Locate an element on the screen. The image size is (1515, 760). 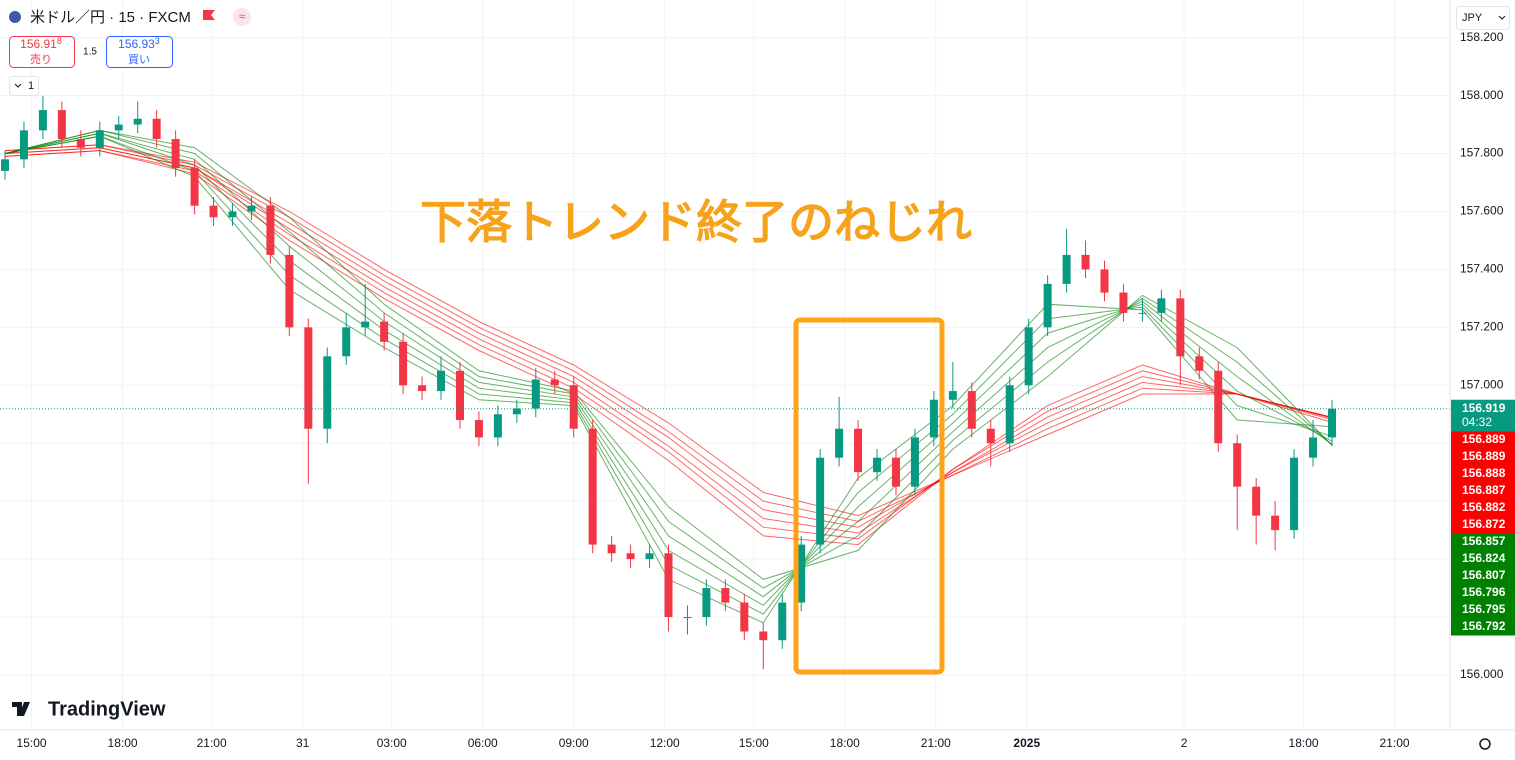
series-tag-value: 156.882 is located at coordinates (1484, 507).